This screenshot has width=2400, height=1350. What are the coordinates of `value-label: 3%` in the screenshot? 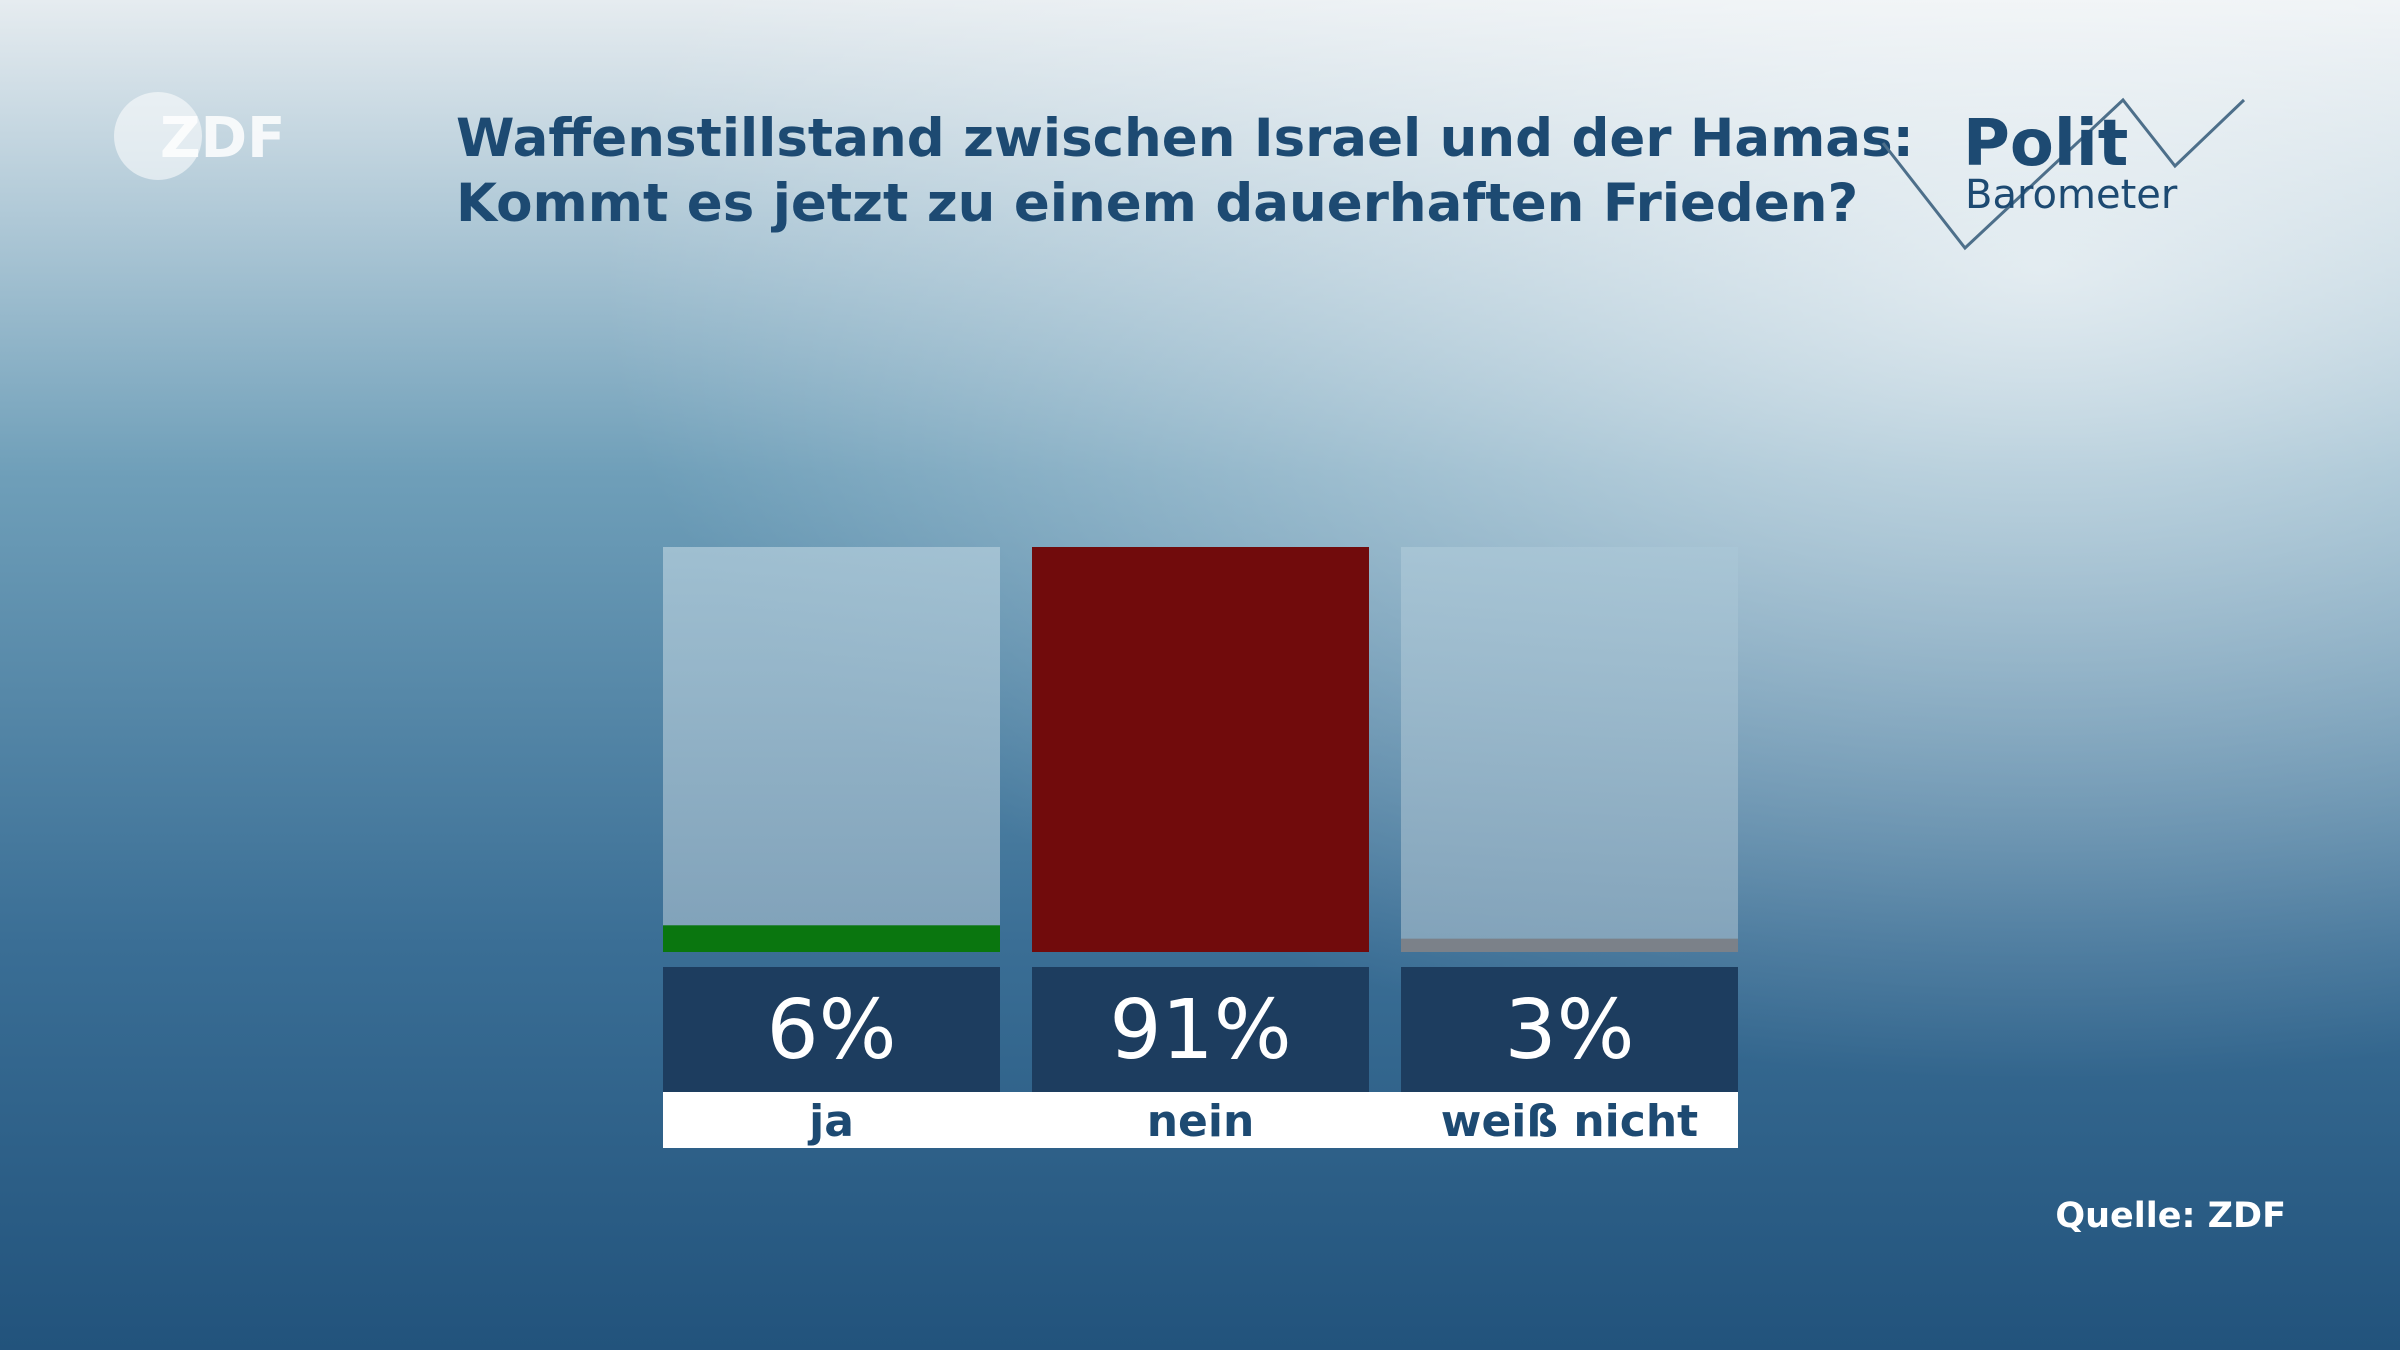 It's located at (1569, 1030).